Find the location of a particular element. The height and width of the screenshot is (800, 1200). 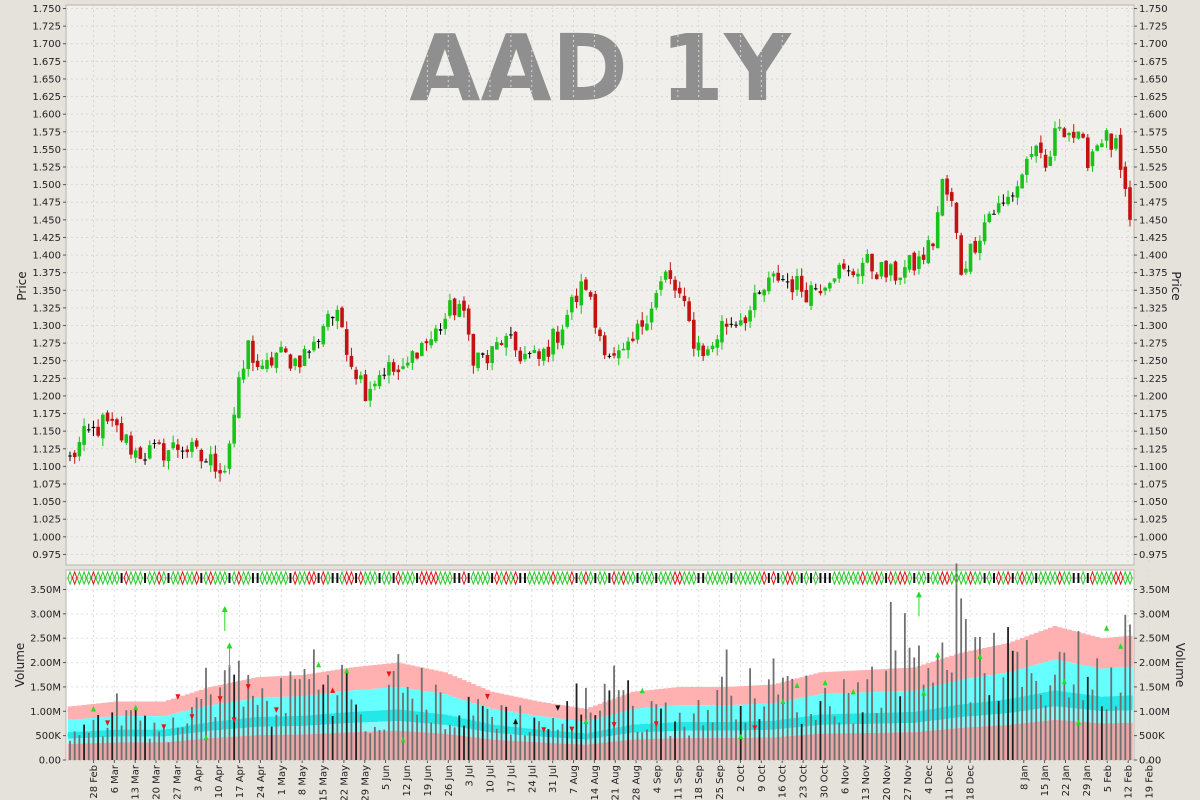

price-tick-label-left: 1.200 is located at coordinates (46, 396).